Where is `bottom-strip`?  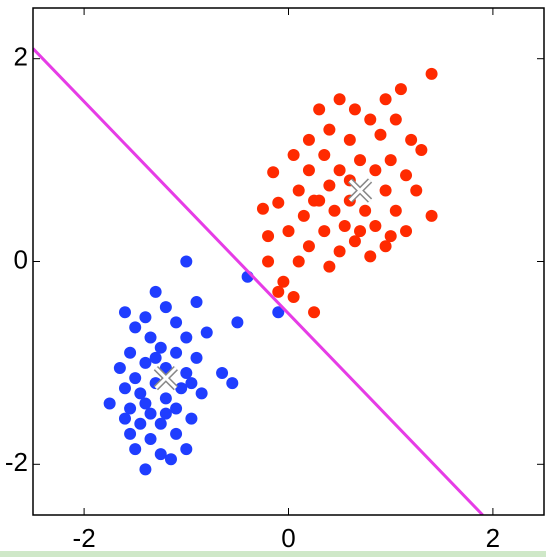
bottom-strip is located at coordinates (273, 554).